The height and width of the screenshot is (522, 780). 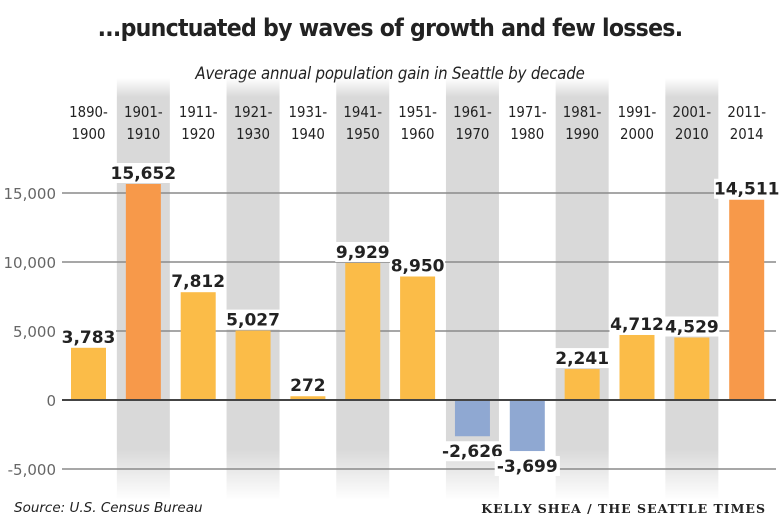 What do you see at coordinates (637, 123) in the screenshot?
I see `category-label: 1991-2000` at bounding box center [637, 123].